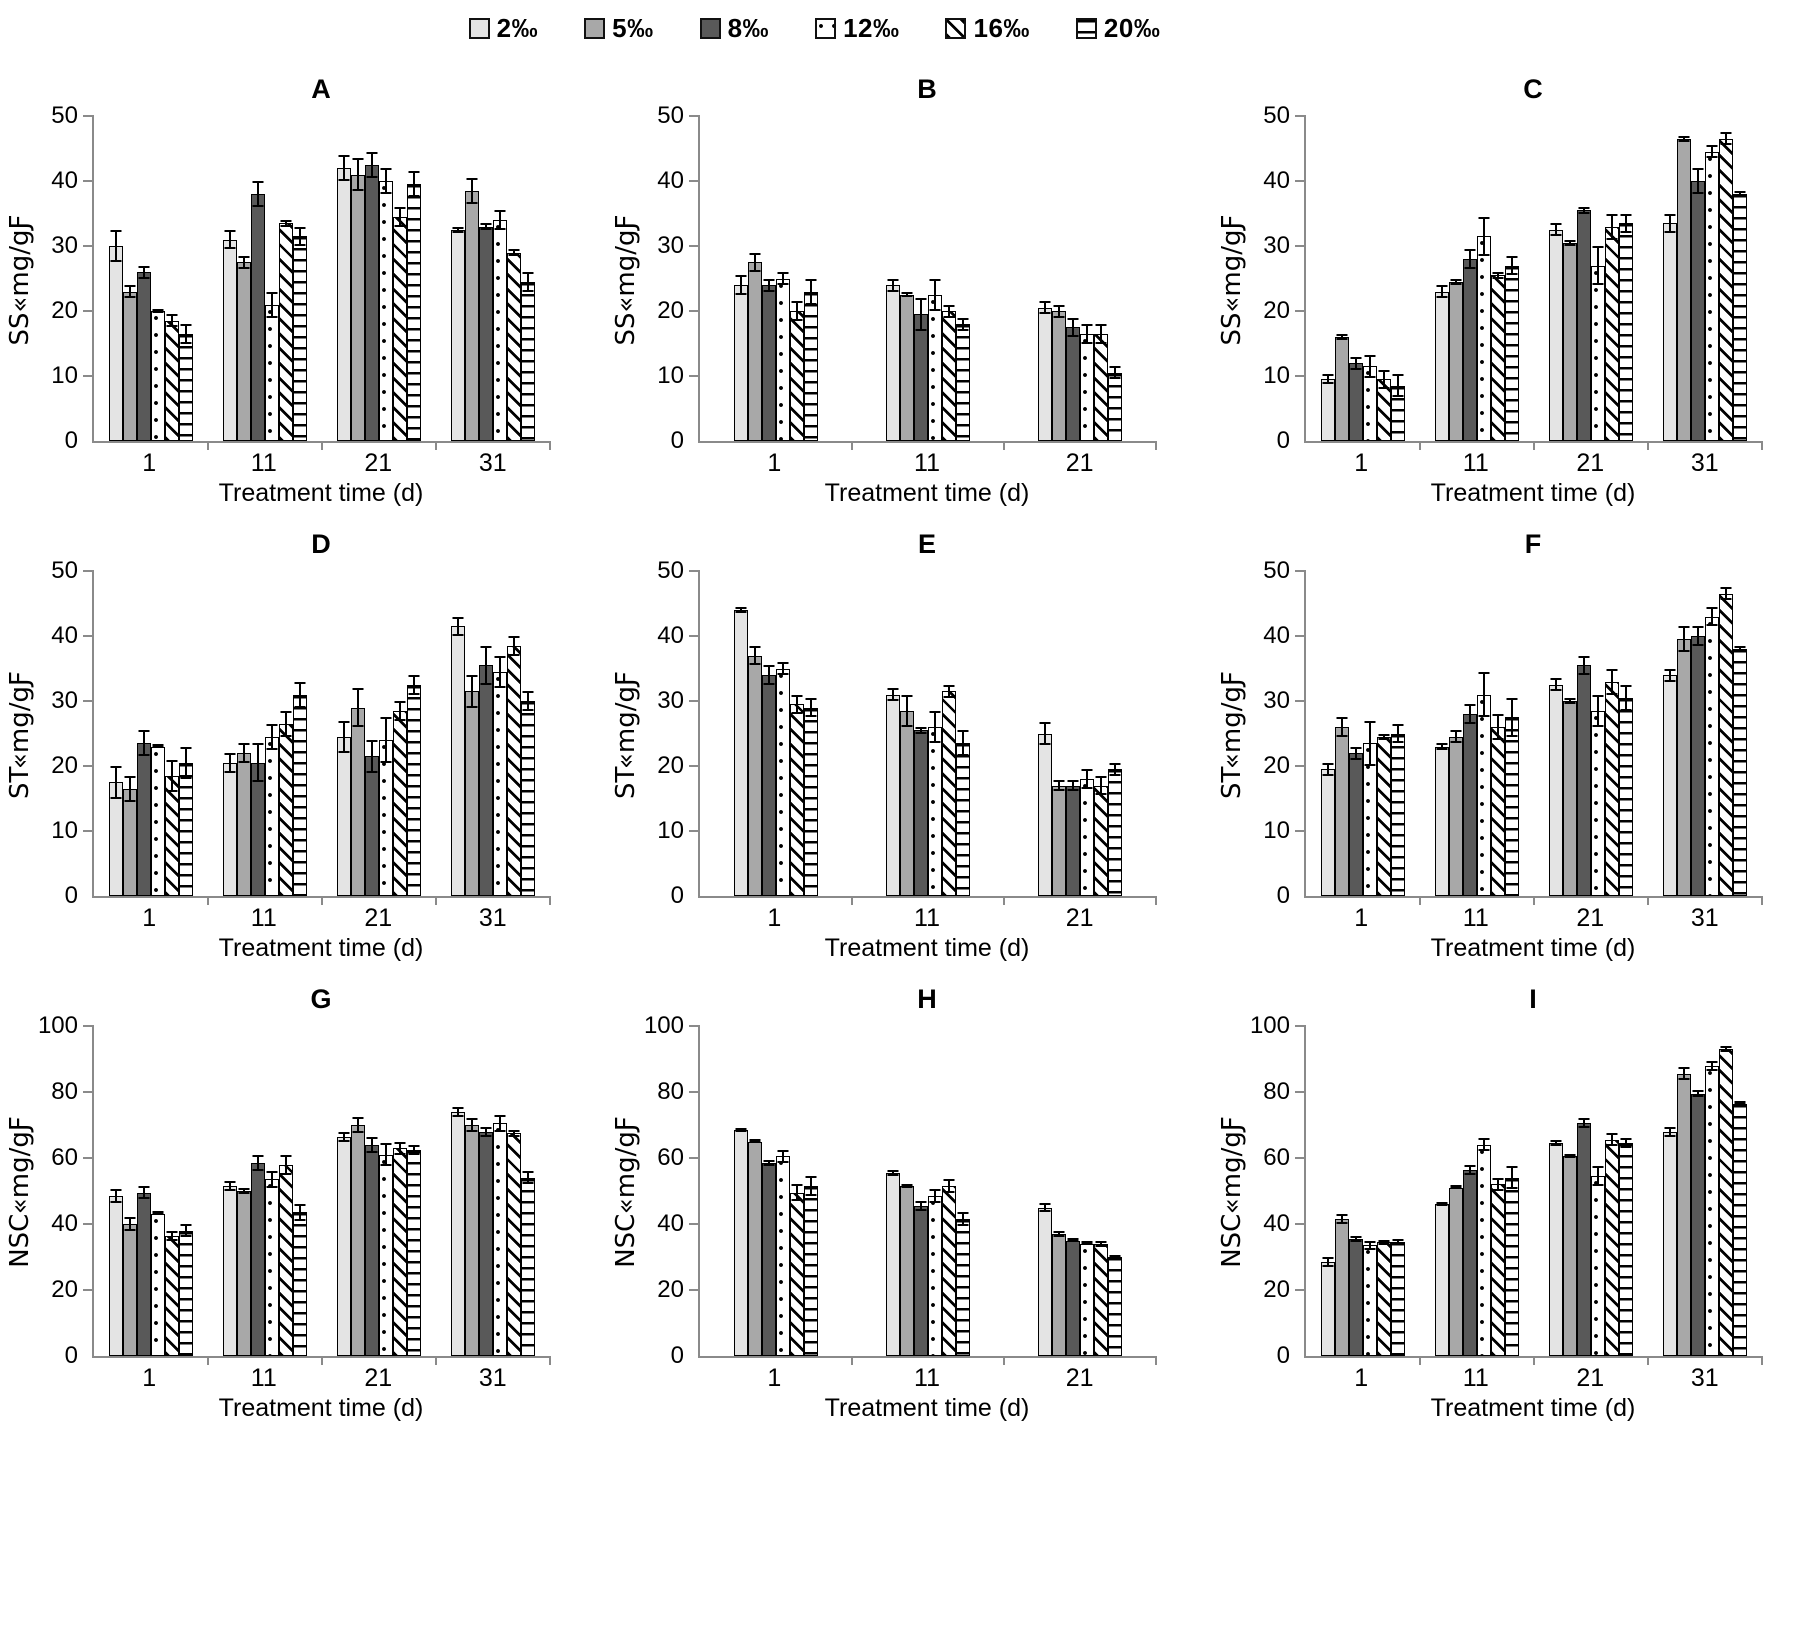  I want to click on bar-I-d31-20‰, so click(1740, 1229).